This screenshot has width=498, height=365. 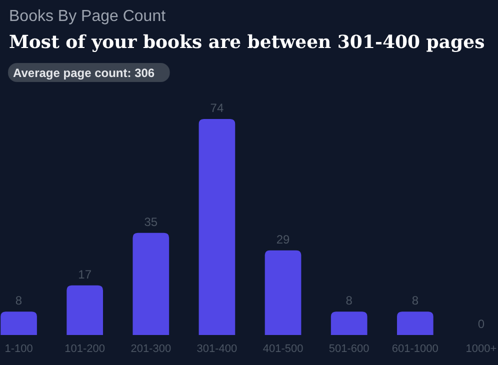 I want to click on data-label: 17, so click(x=85, y=274).